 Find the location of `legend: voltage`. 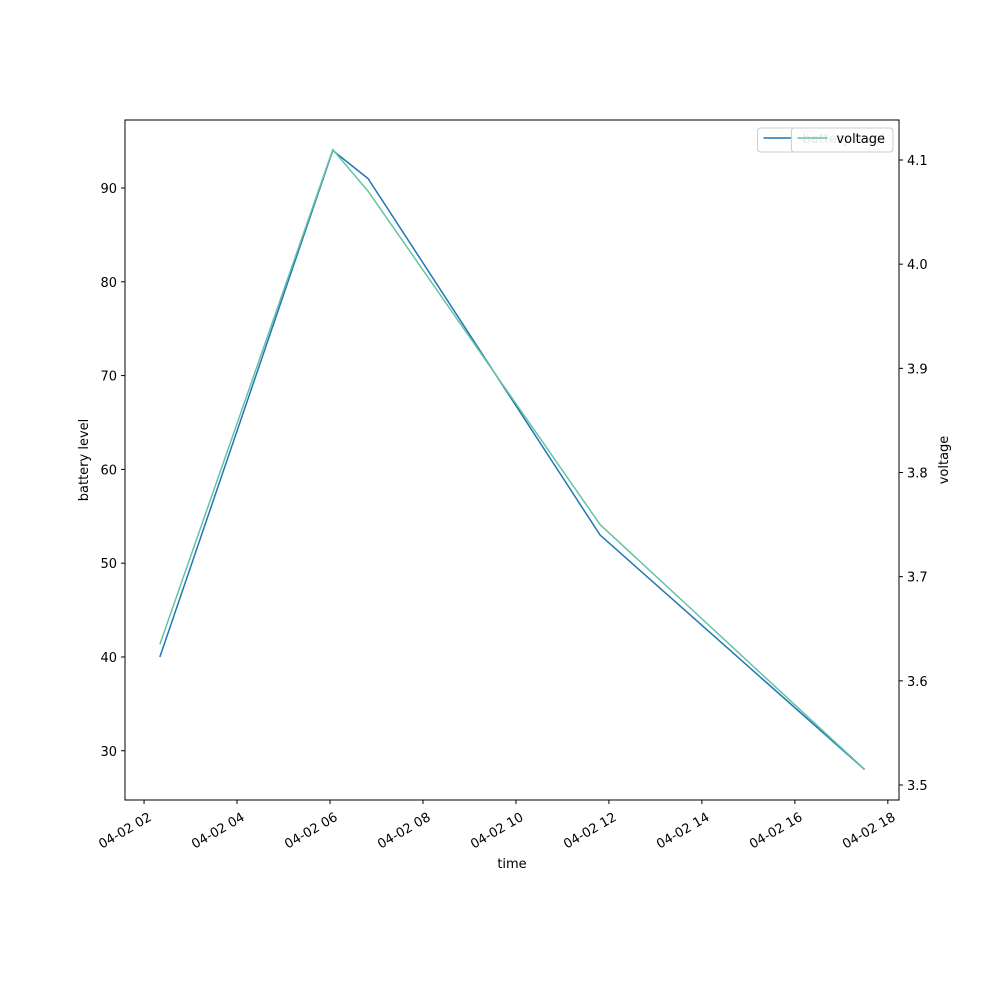

legend: voltage is located at coordinates (842, 140).